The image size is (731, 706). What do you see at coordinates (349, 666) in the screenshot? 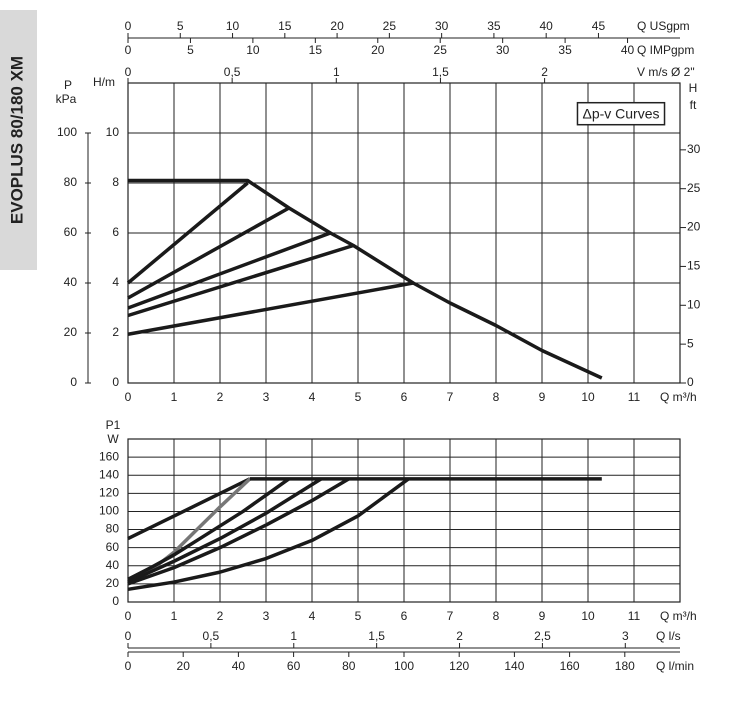
I see `bottom-axis-tick-label: 80` at bounding box center [349, 666].